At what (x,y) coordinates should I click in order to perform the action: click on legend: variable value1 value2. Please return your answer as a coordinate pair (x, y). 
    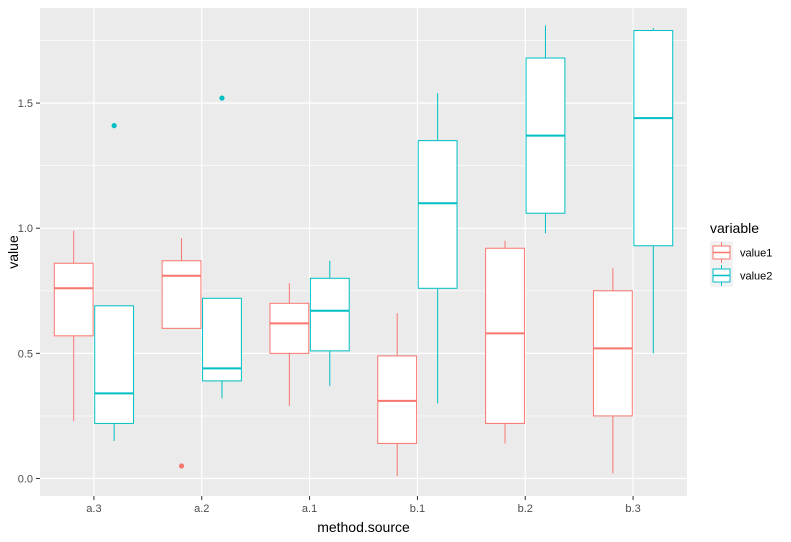
    Looking at the image, I should click on (741, 253).